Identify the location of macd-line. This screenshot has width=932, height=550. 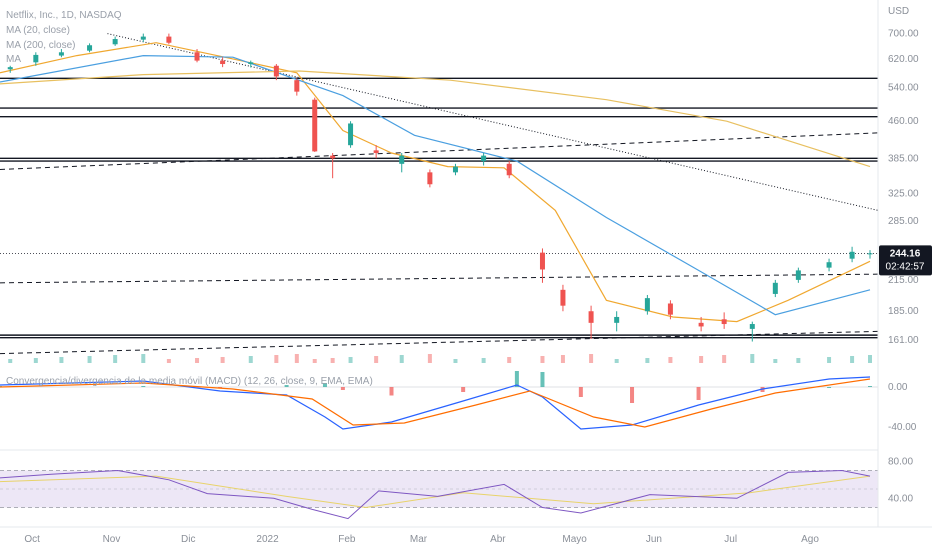
(435, 403).